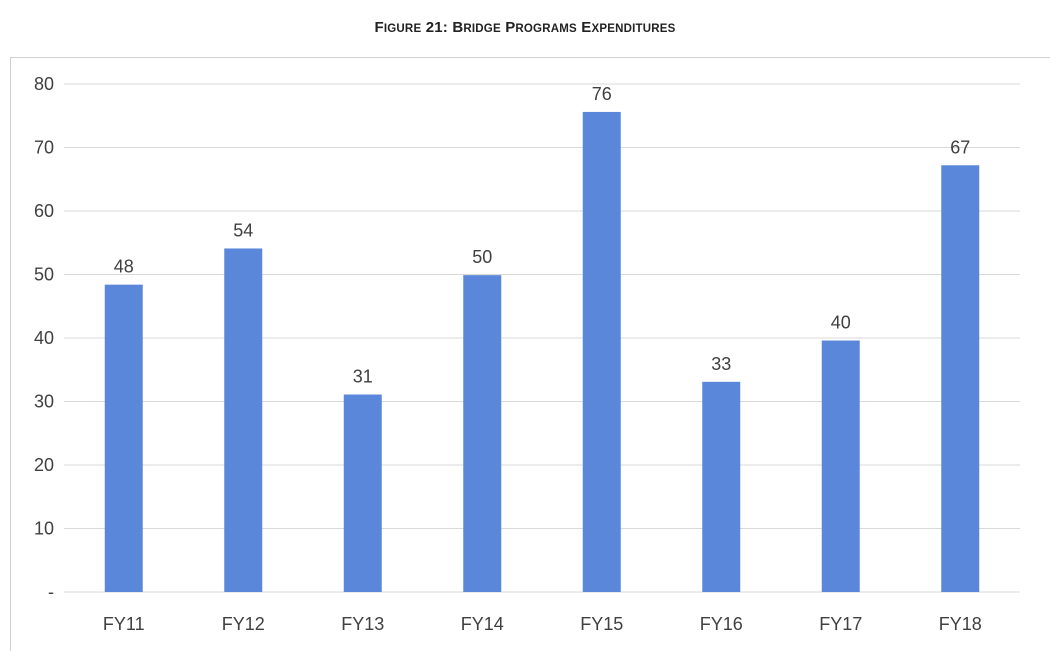 The image size is (1050, 651). What do you see at coordinates (601, 624) in the screenshot?
I see `x-tick-label-fy15: FY15` at bounding box center [601, 624].